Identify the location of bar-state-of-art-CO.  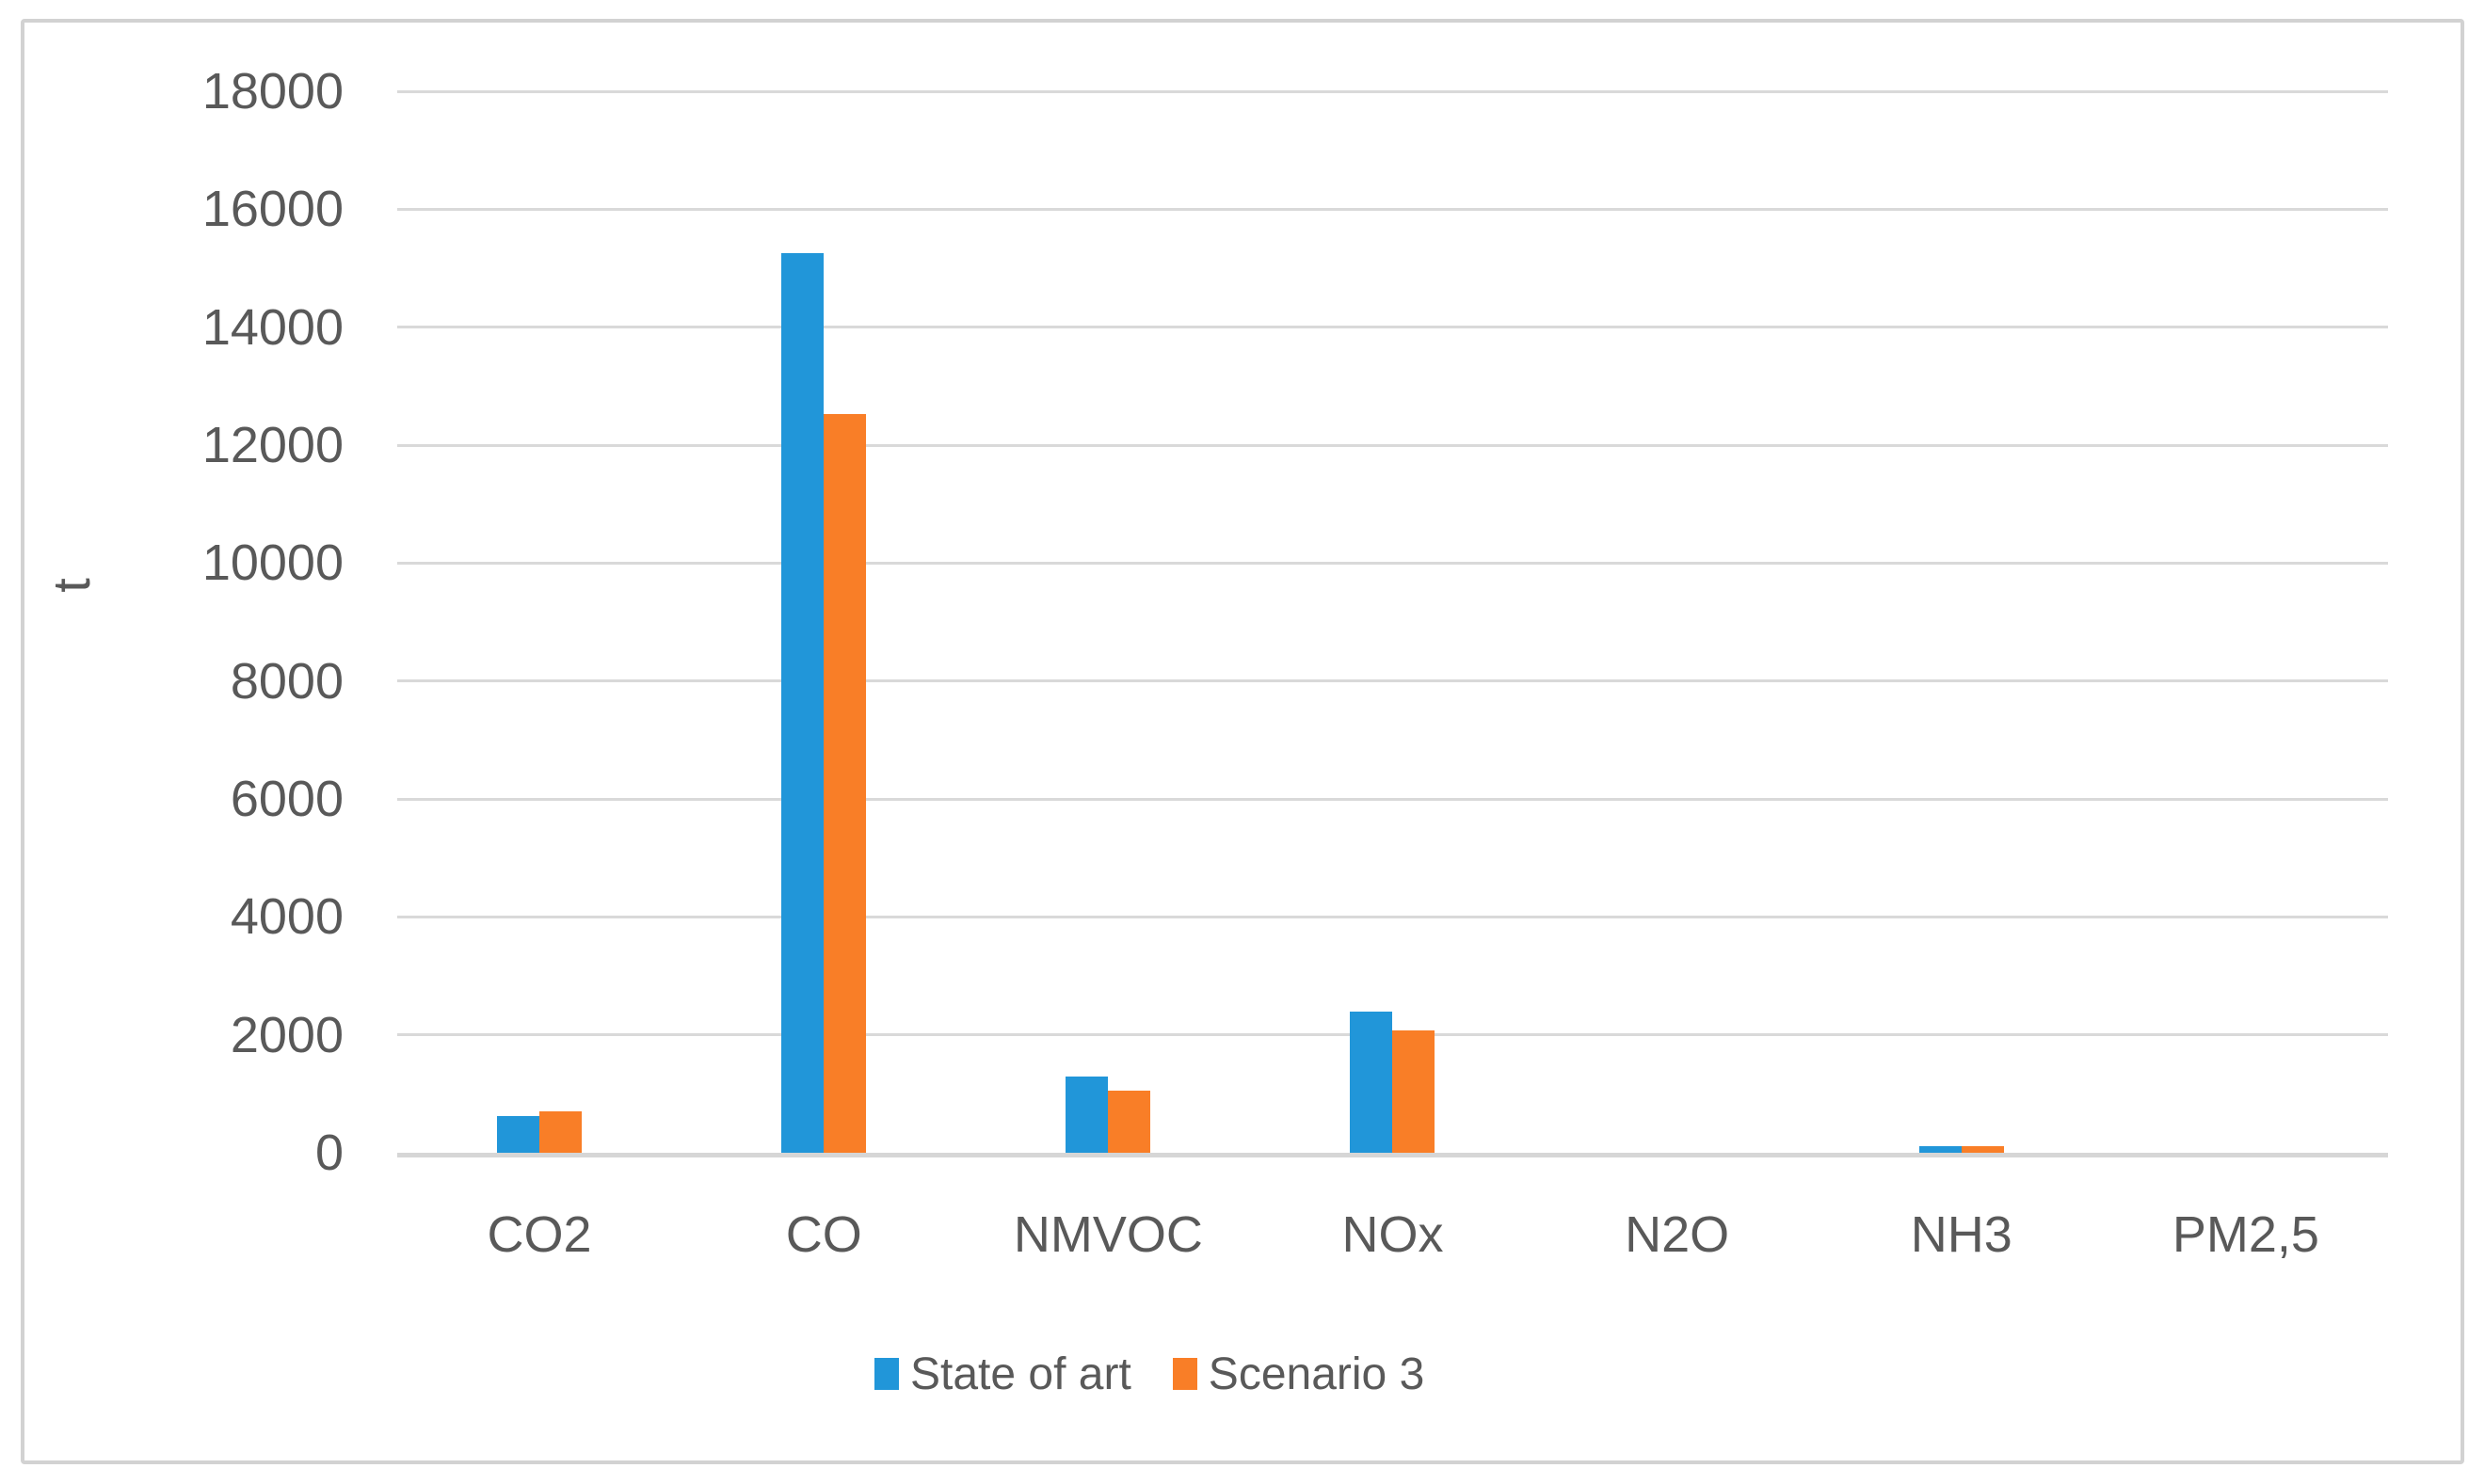
(803, 703).